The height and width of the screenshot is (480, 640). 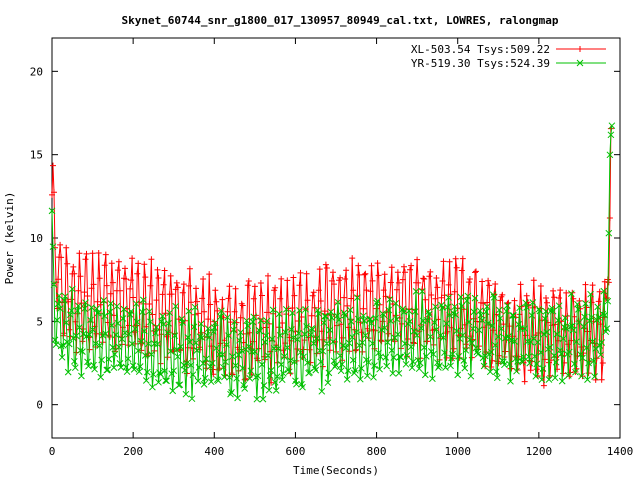 What do you see at coordinates (39, 321) in the screenshot?
I see `y-tick-label: 5` at bounding box center [39, 321].